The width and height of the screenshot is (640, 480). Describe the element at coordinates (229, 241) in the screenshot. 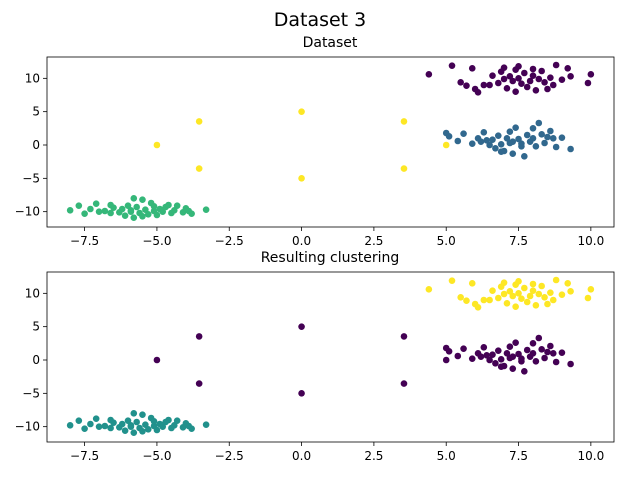

I see `x-tick-label-dataset-2: −2.5` at that location.